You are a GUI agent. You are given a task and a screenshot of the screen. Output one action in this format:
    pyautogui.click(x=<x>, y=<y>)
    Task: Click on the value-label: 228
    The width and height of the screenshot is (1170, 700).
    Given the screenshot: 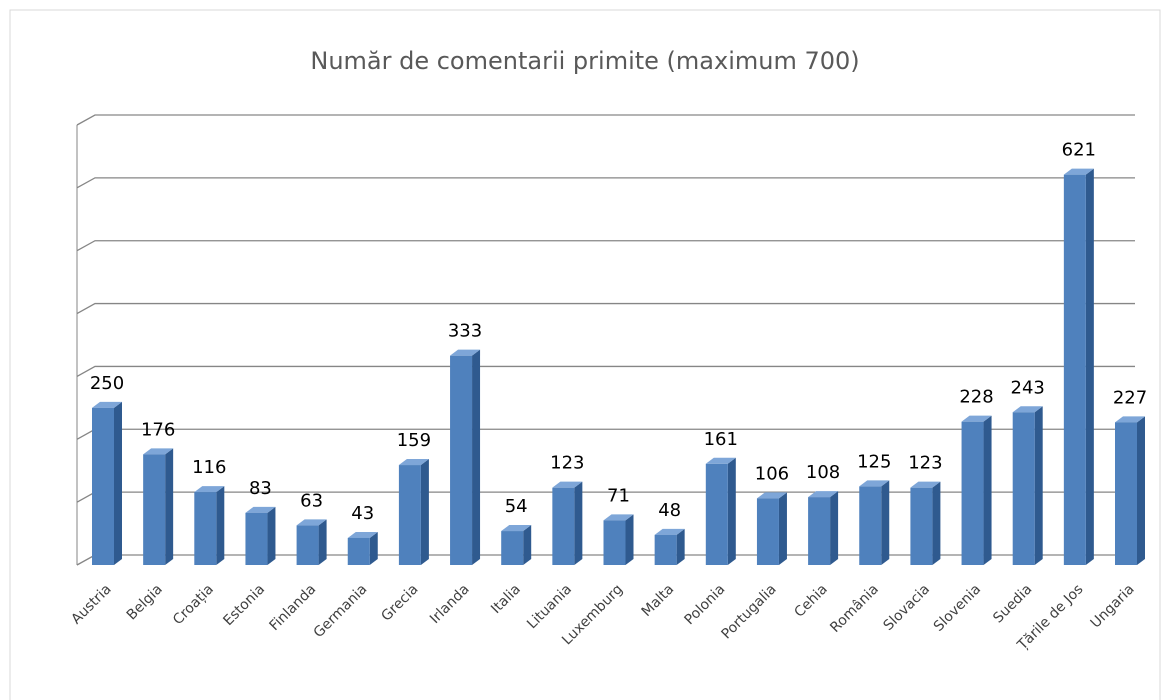 What is the action you would take?
    pyautogui.click(x=976, y=397)
    